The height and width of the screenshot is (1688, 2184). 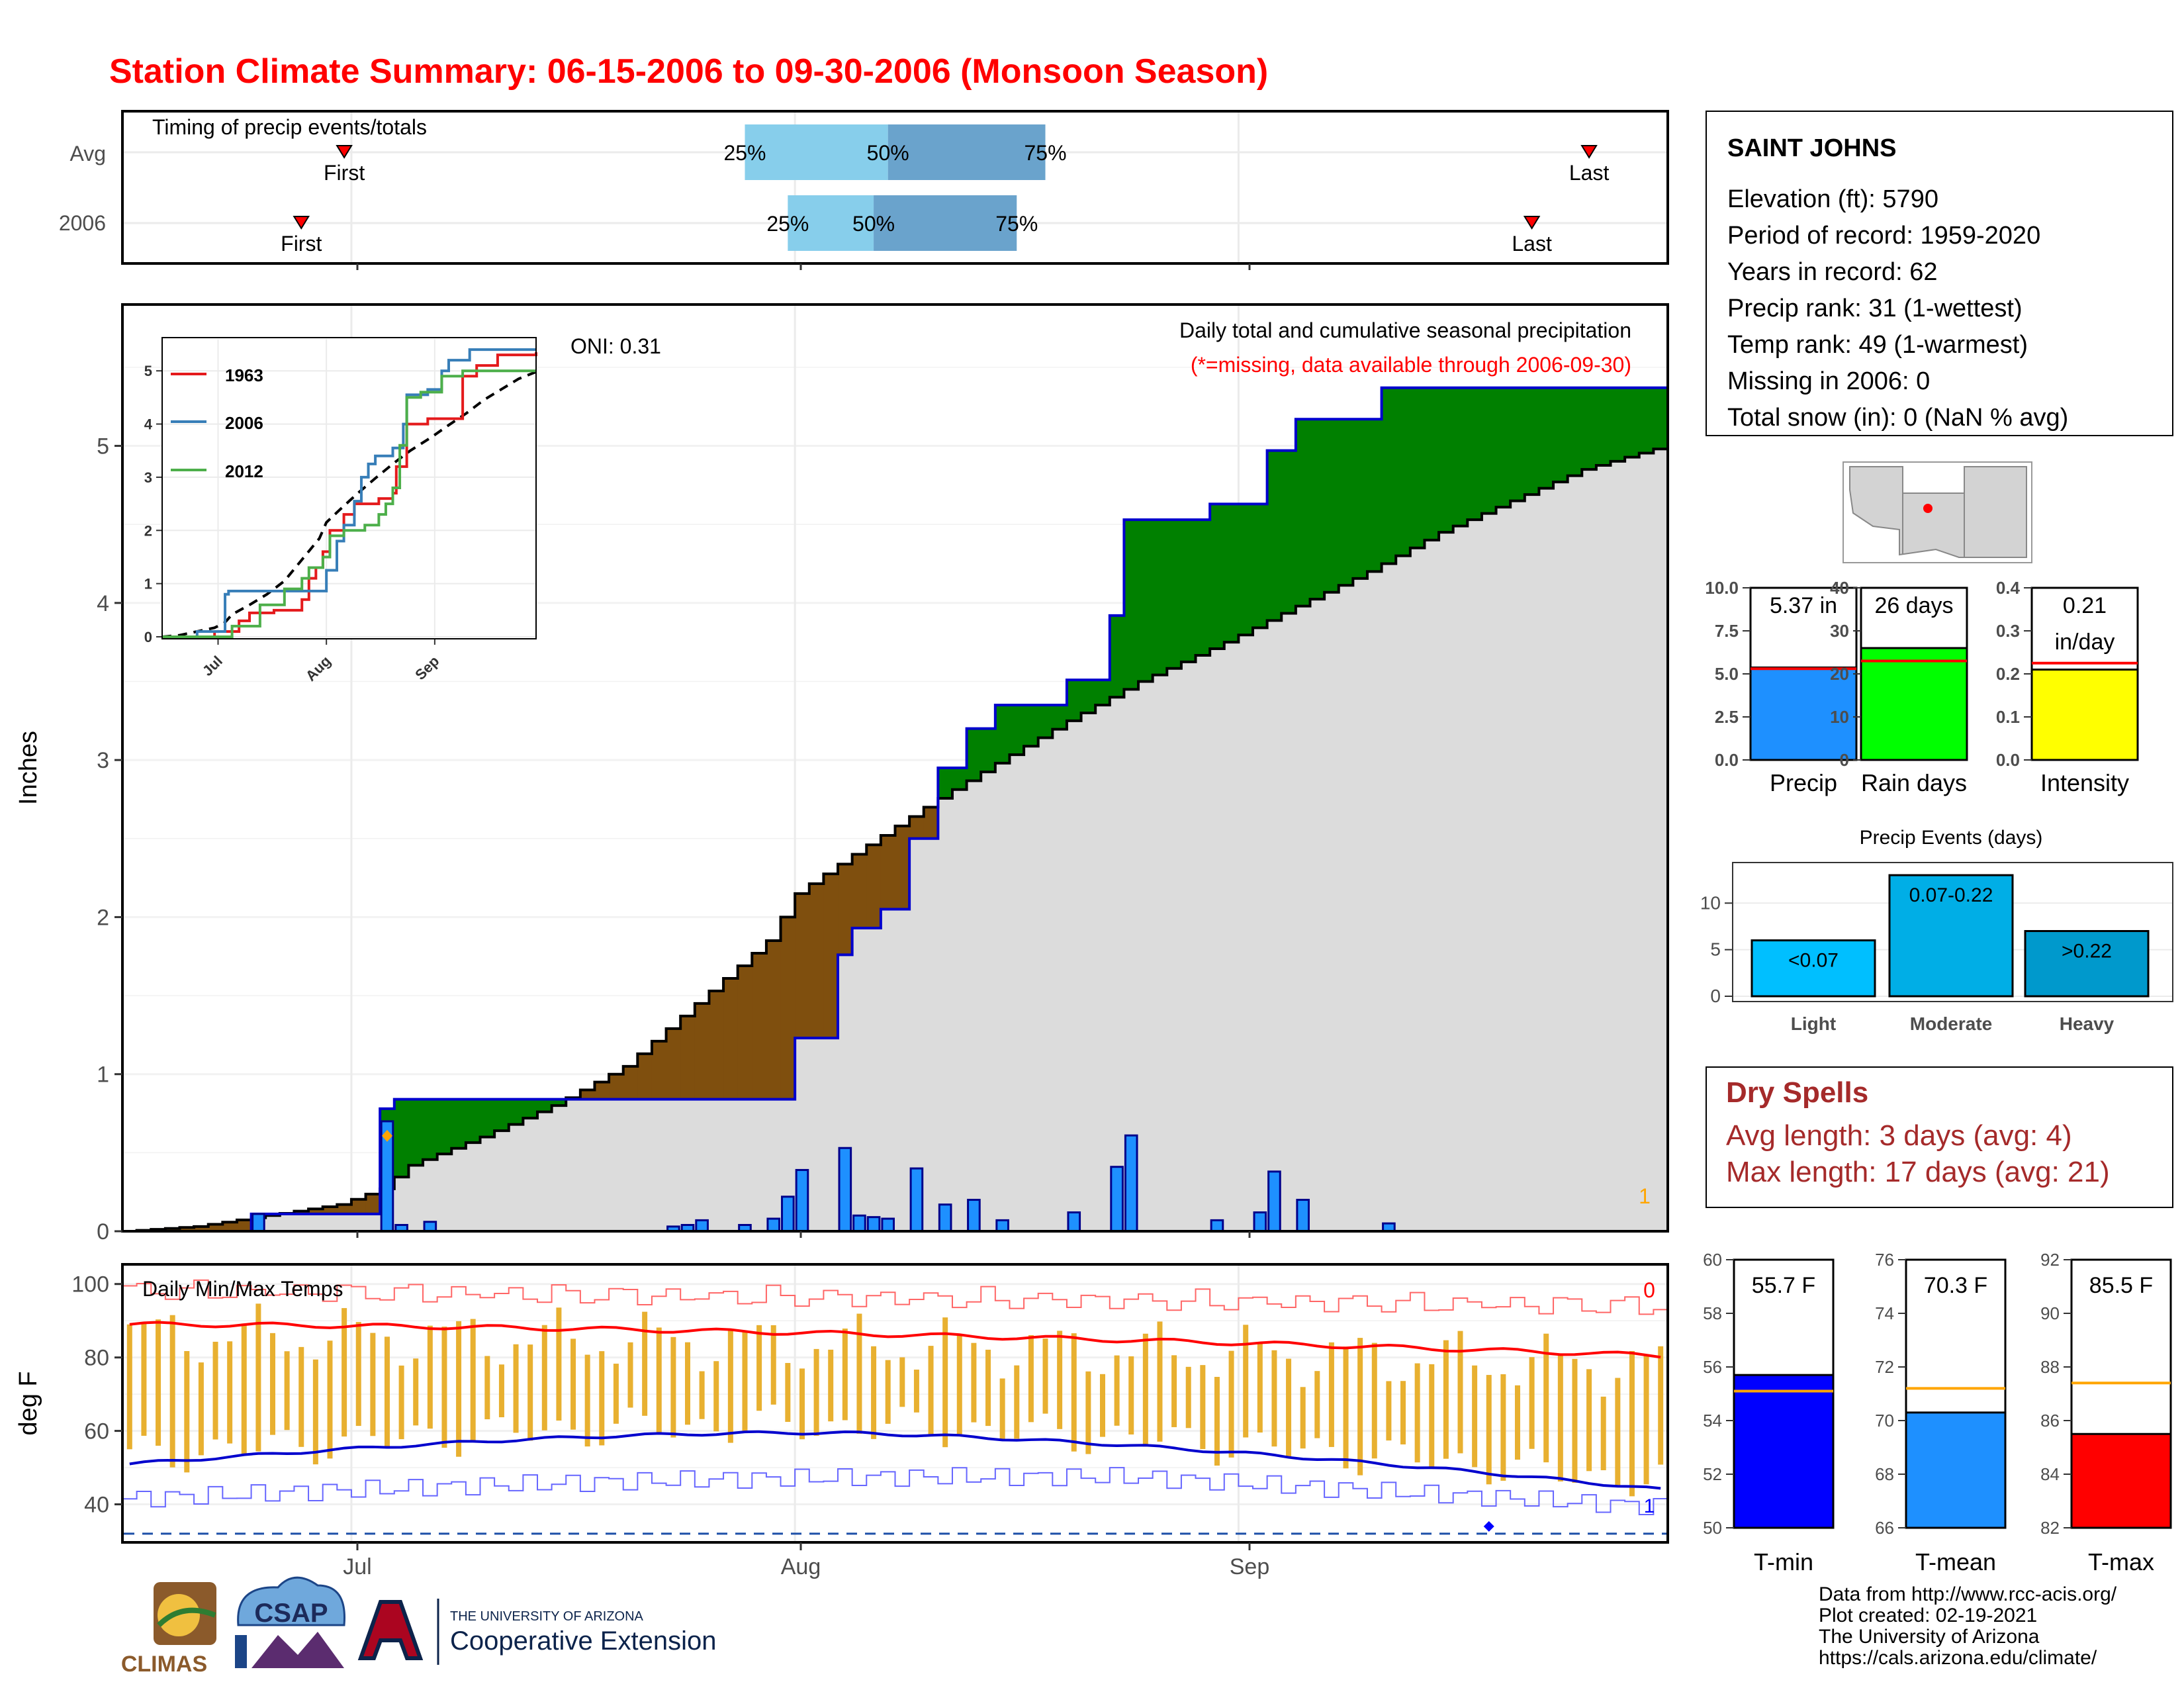 I want to click on station-location-marker, so click(x=1928, y=508).